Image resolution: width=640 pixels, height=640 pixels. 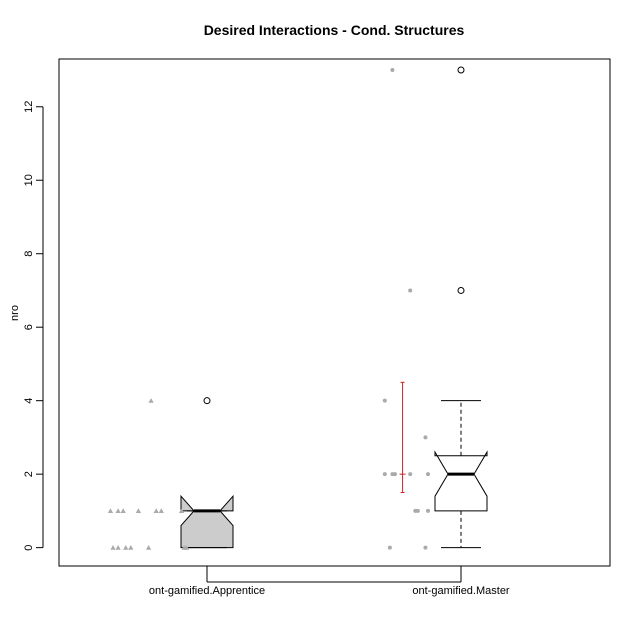 What do you see at coordinates (461, 591) in the screenshot?
I see `x-tick-label: ont-gamified.Master` at bounding box center [461, 591].